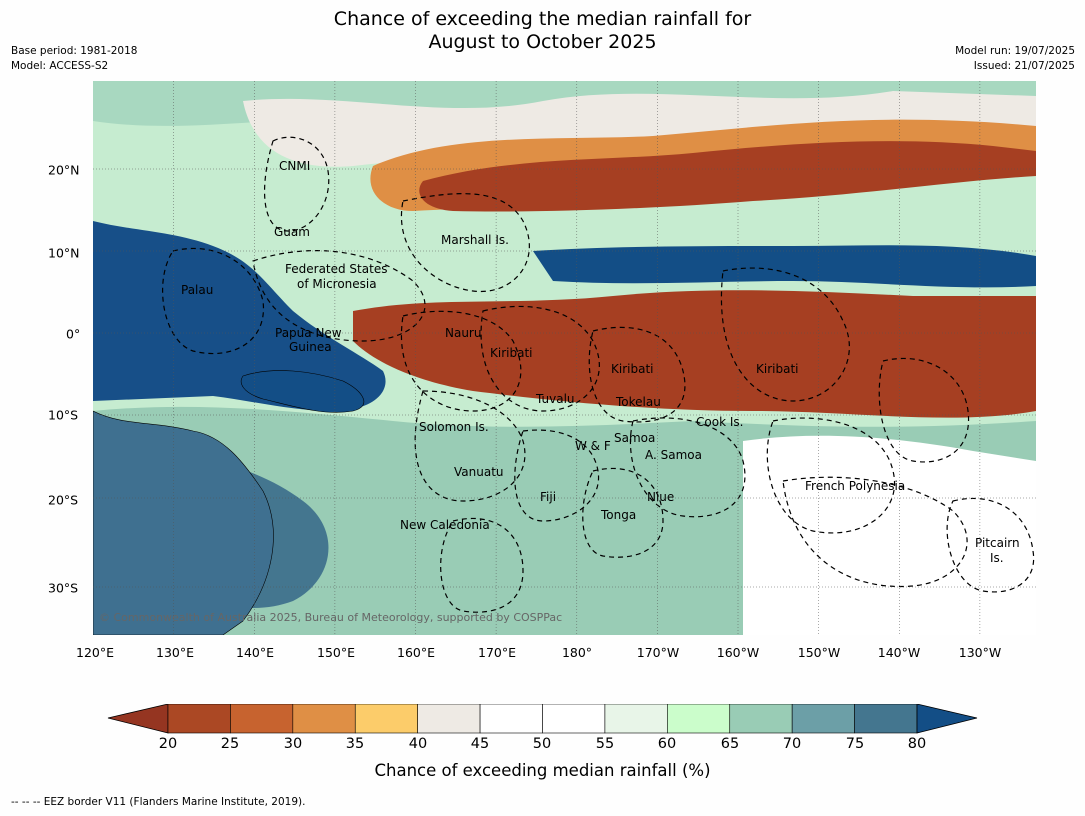 Image resolution: width=1085 pixels, height=816 pixels. Describe the element at coordinates (638, 402) in the screenshot. I see `label-tokelau: Tokelau` at that location.